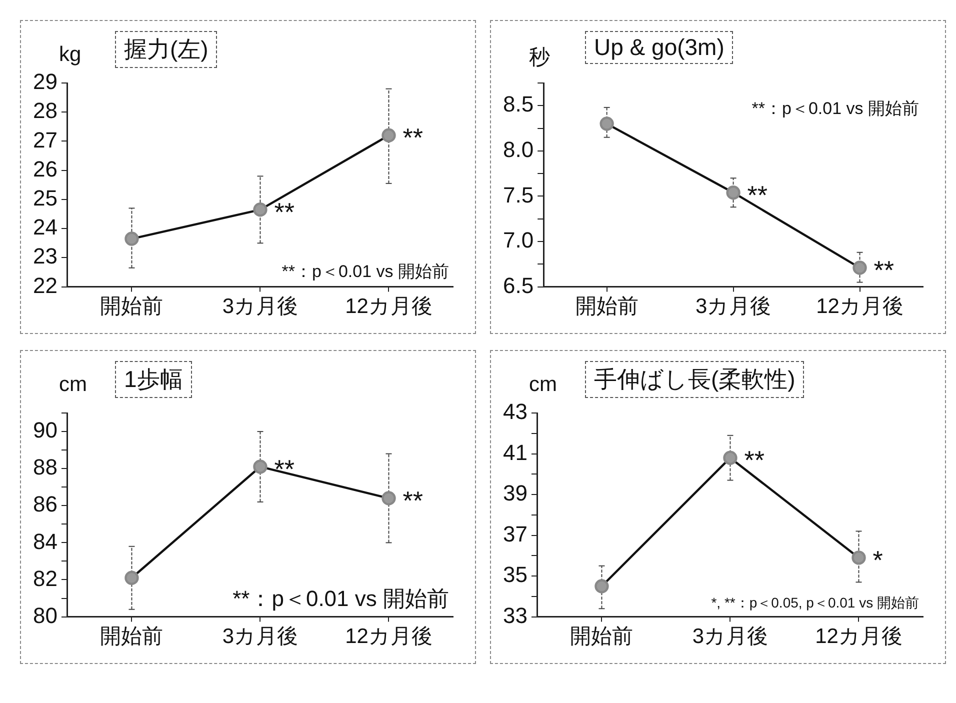 Image resolution: width=956 pixels, height=703 pixels. Describe the element at coordinates (515, 533) in the screenshot. I see `y-tick-label: 37` at that location.